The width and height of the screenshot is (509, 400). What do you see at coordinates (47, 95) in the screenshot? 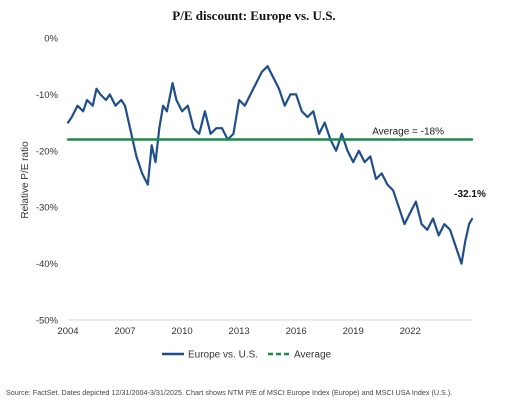
I see `y-tick-label: -10%` at bounding box center [47, 95].